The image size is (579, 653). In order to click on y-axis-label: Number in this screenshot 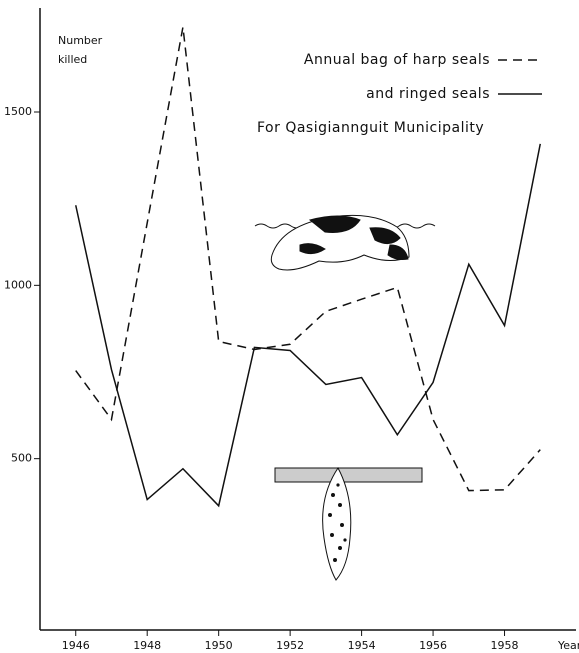, I will do `click(80, 40)`.